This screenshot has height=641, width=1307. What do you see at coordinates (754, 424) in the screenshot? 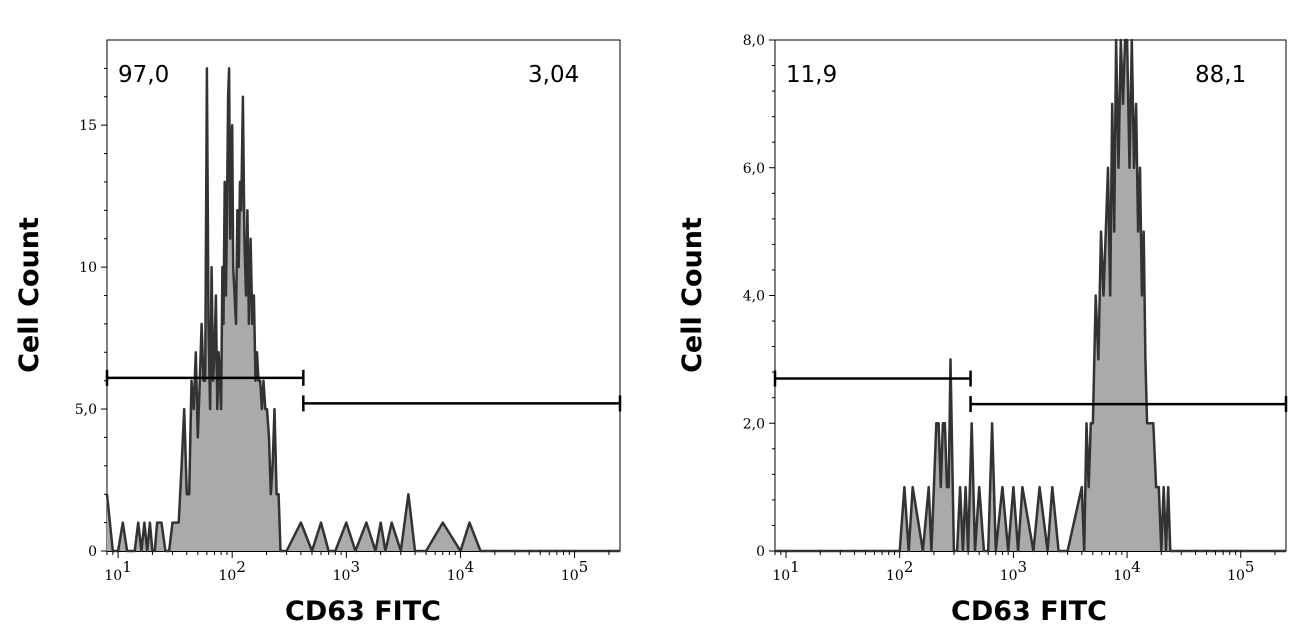
I see `y-tick-label: 2,0` at bounding box center [754, 424].